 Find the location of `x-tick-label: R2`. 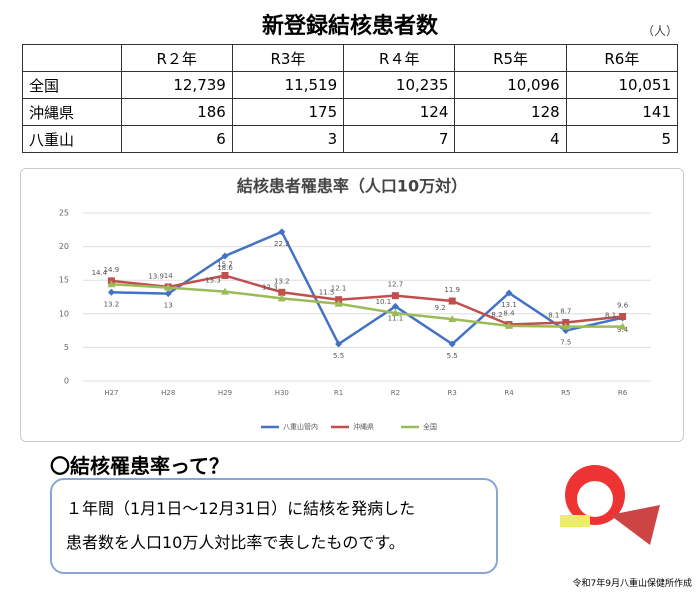

x-tick-label: R2 is located at coordinates (395, 393).